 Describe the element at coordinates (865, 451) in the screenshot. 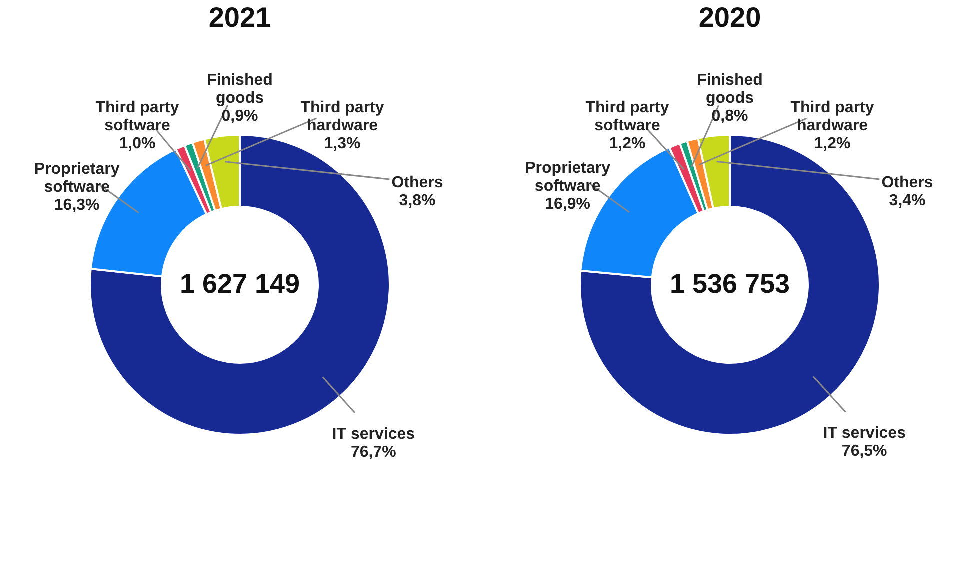

I see `data-label: 76,5%` at that location.